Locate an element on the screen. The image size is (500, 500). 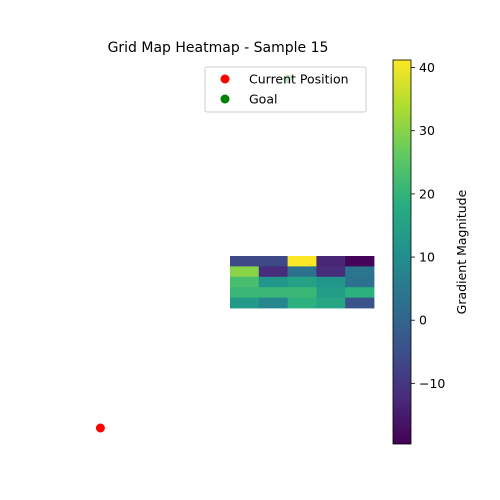
colorbar-label: Gradient Magnitude is located at coordinates (461, 251).